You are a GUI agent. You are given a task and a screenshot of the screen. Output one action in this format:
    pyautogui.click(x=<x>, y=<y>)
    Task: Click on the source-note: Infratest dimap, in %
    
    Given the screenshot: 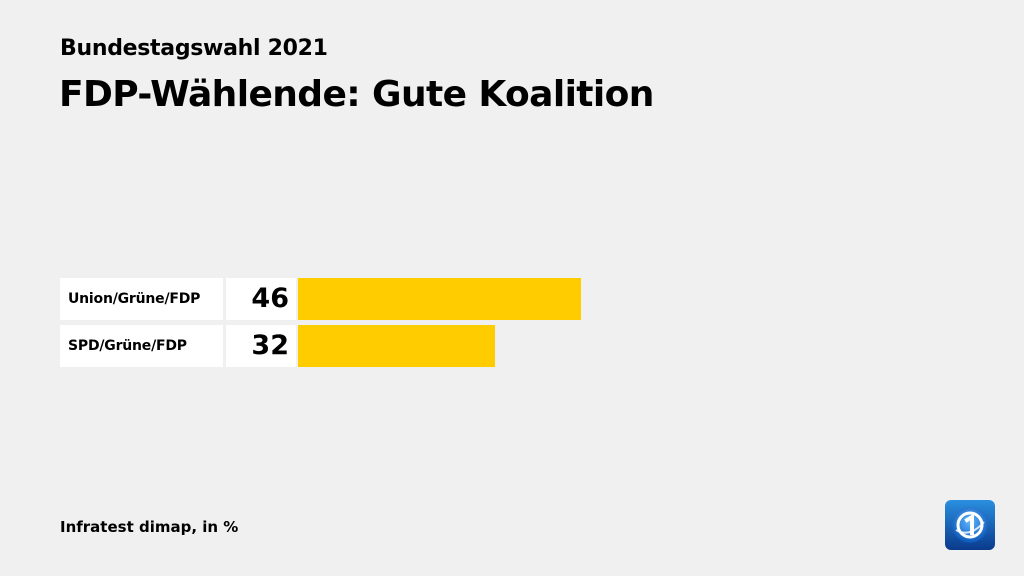 What is the action you would take?
    pyautogui.click(x=149, y=527)
    